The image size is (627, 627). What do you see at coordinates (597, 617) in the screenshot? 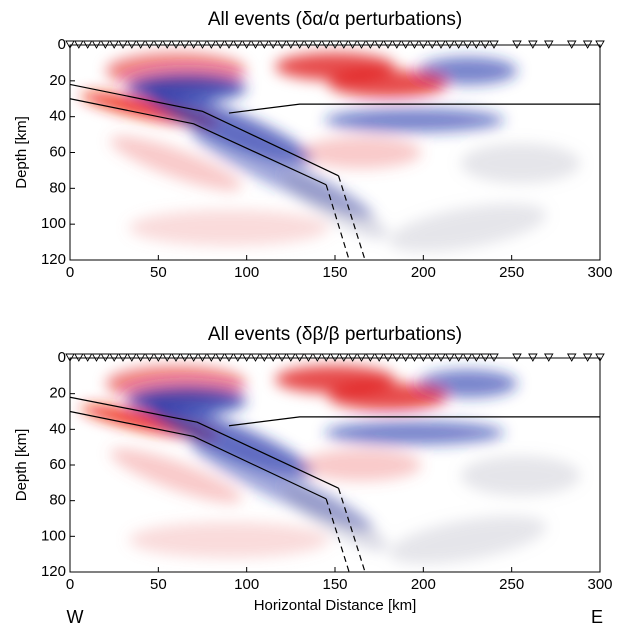
I see `direction-label: E` at bounding box center [597, 617].